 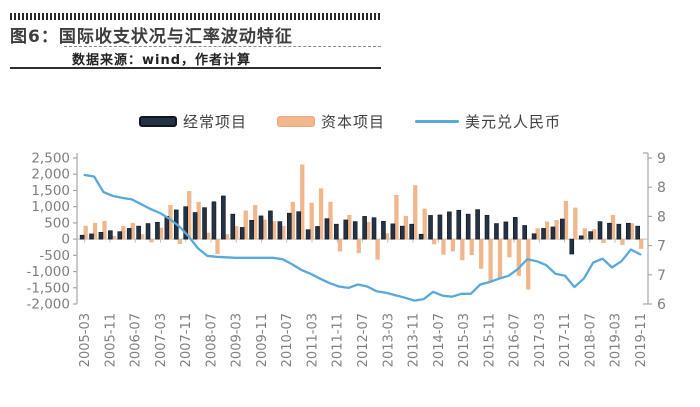 I want to click on svg-text: 2014-07, so click(x=439, y=340).